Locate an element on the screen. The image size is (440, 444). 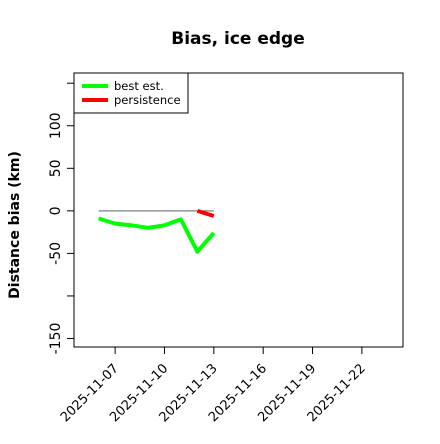
legend-label-1: persistence is located at coordinates (147, 100).